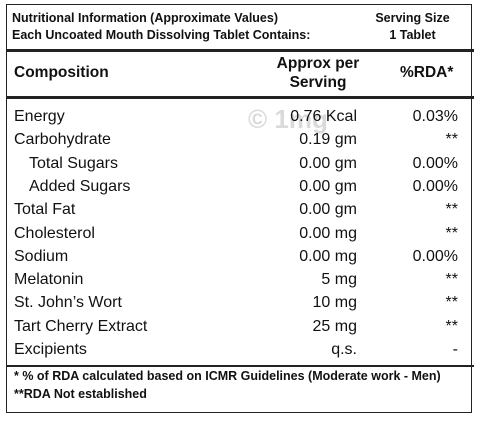  Describe the element at coordinates (435, 116) in the screenshot. I see `row-rda: 0.03%` at that location.